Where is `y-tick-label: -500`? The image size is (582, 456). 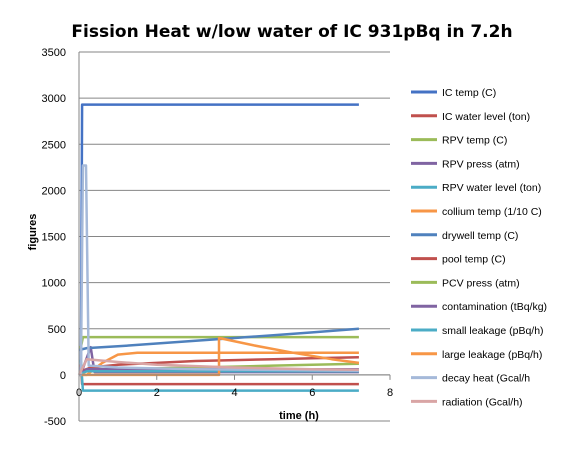
y-tick-label: -500 is located at coordinates (55, 422).